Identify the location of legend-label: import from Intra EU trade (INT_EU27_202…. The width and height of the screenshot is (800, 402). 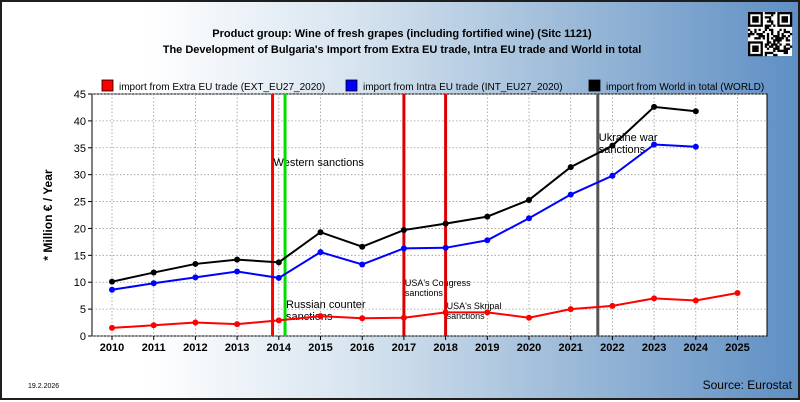
(463, 87).